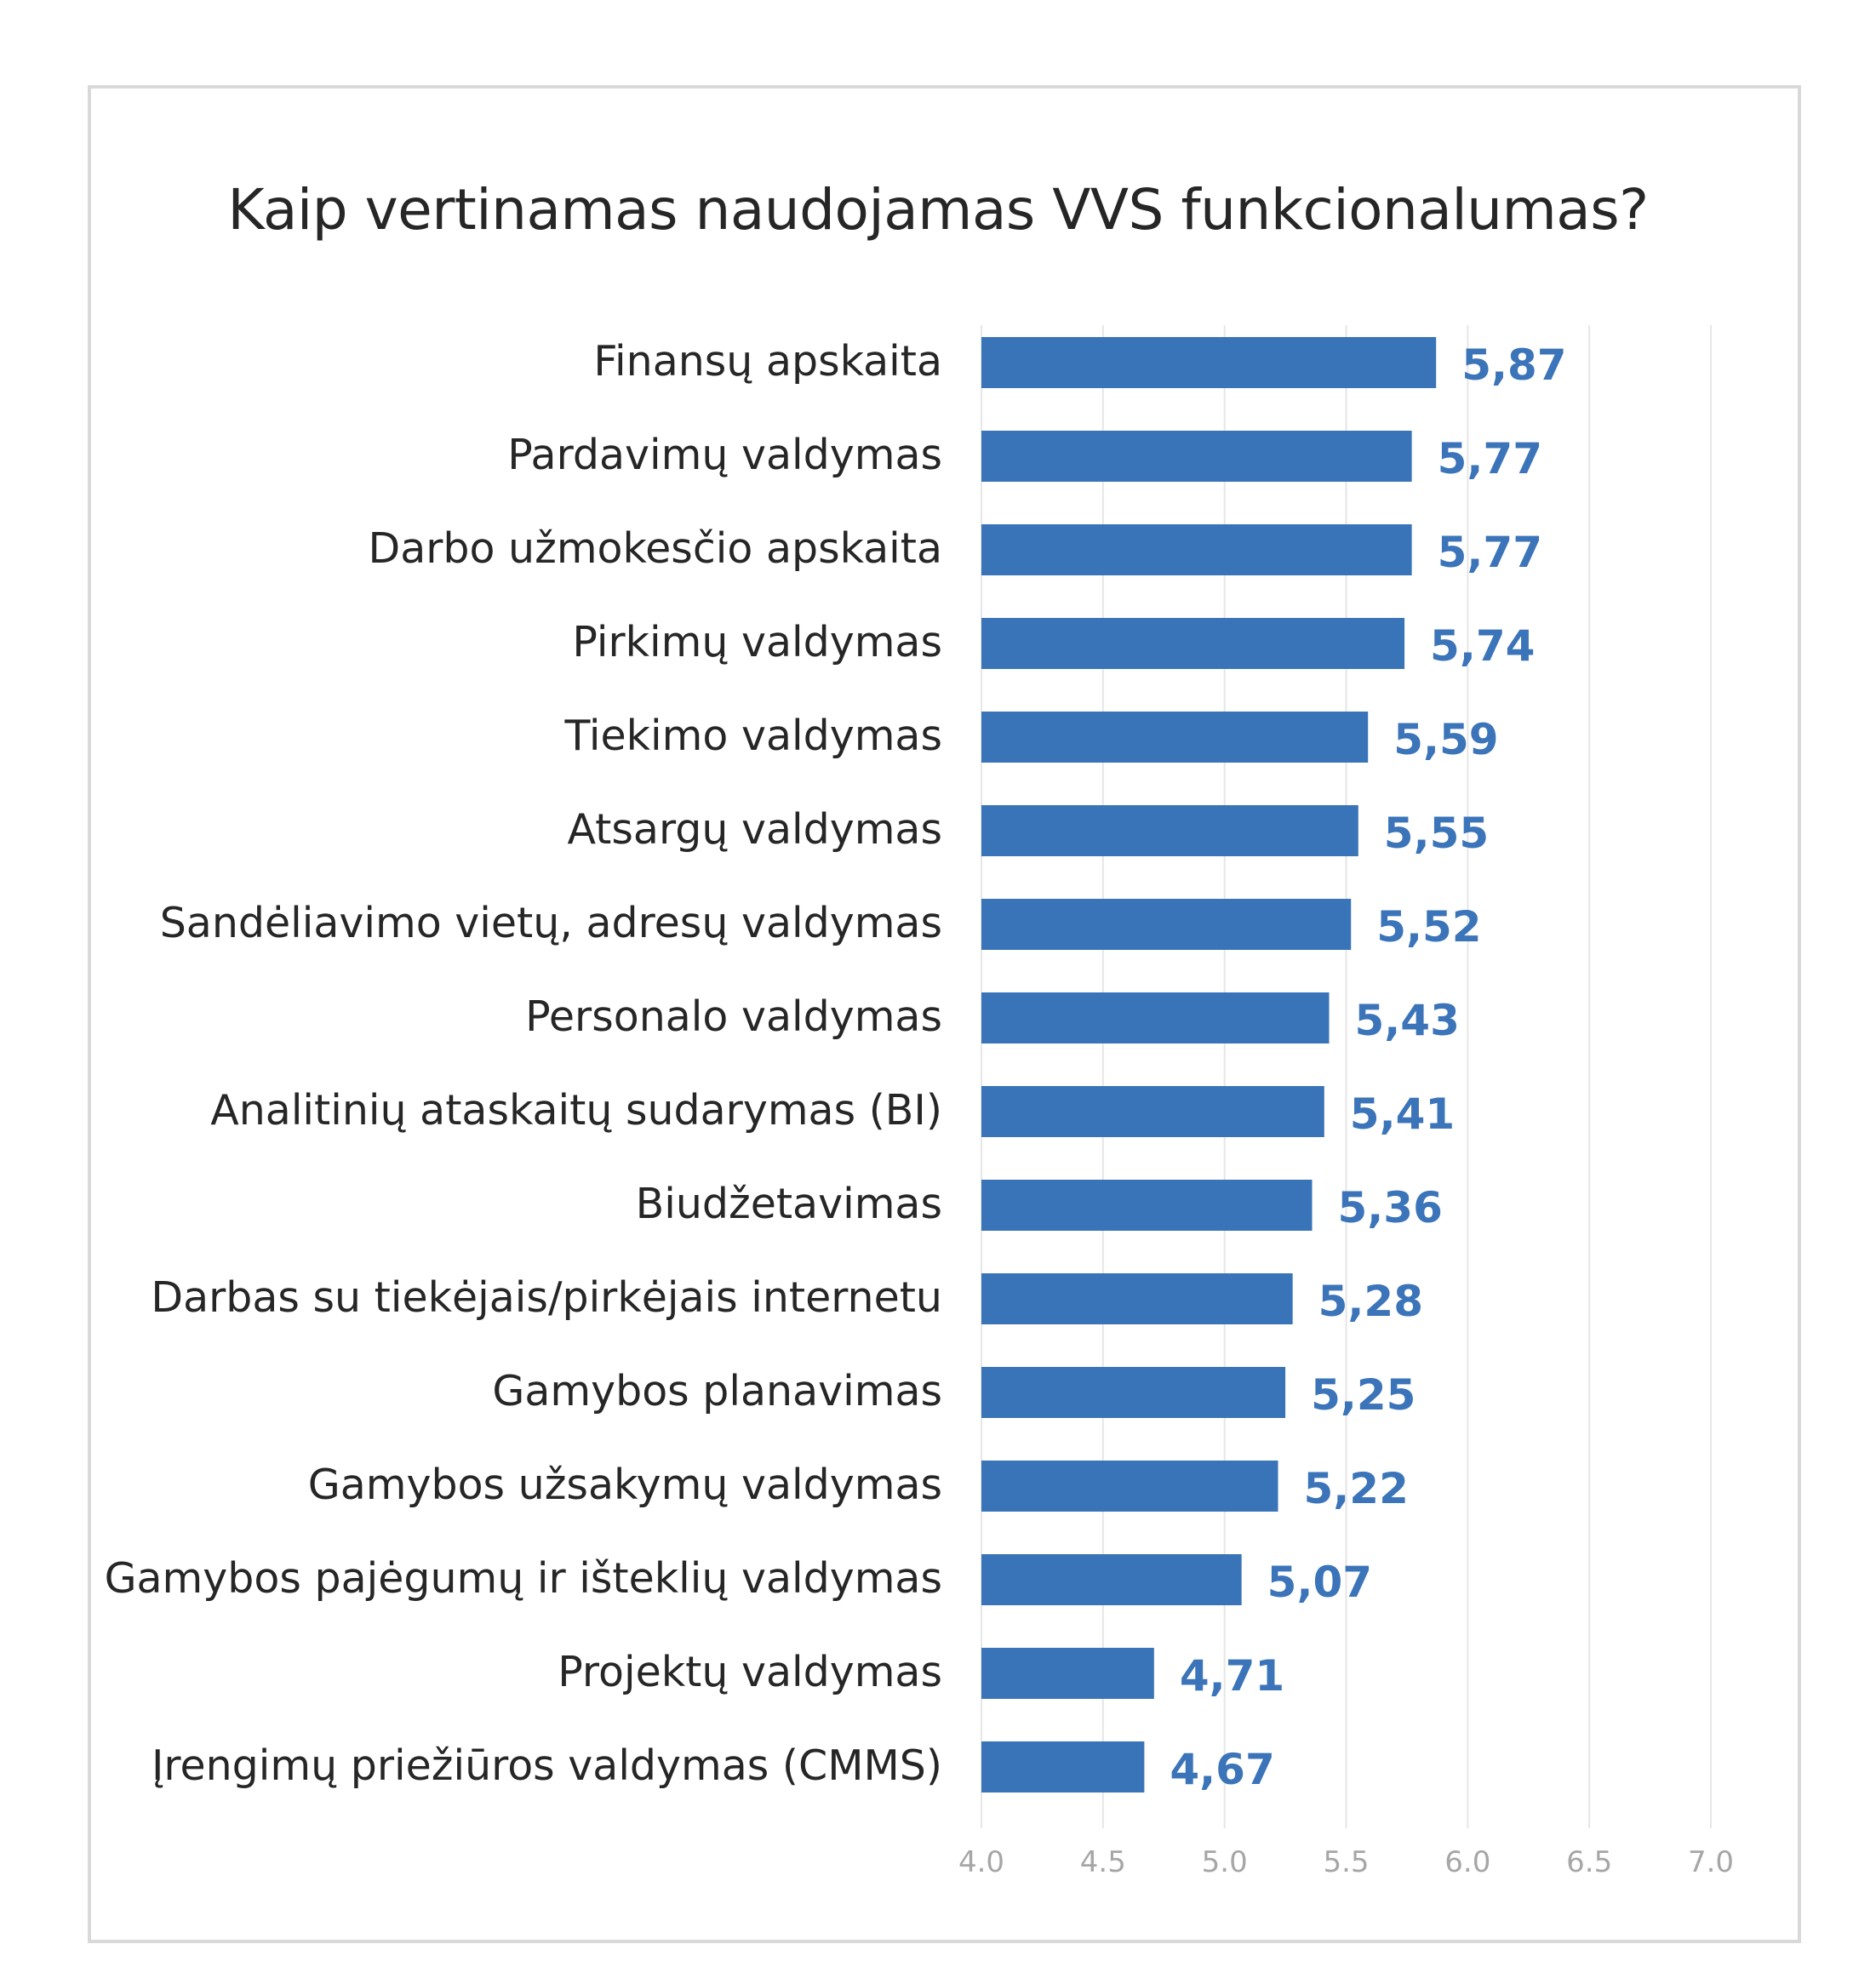 The image size is (1876, 1984). I want to click on category-label: Analitinių ataskaitų sudarymas (BI), so click(576, 1110).